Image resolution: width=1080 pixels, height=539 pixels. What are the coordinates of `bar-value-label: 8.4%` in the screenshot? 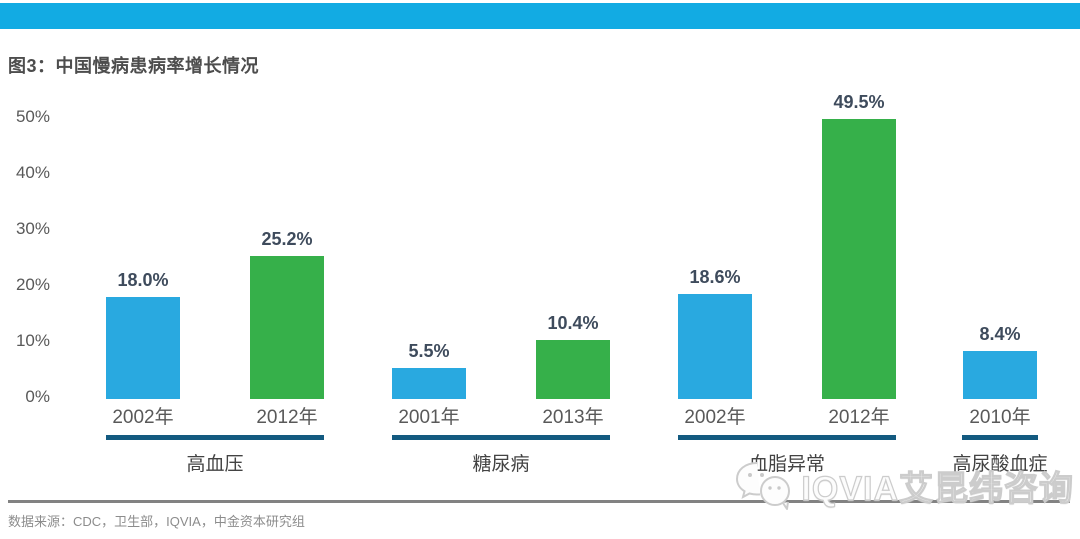 It's located at (1000, 334).